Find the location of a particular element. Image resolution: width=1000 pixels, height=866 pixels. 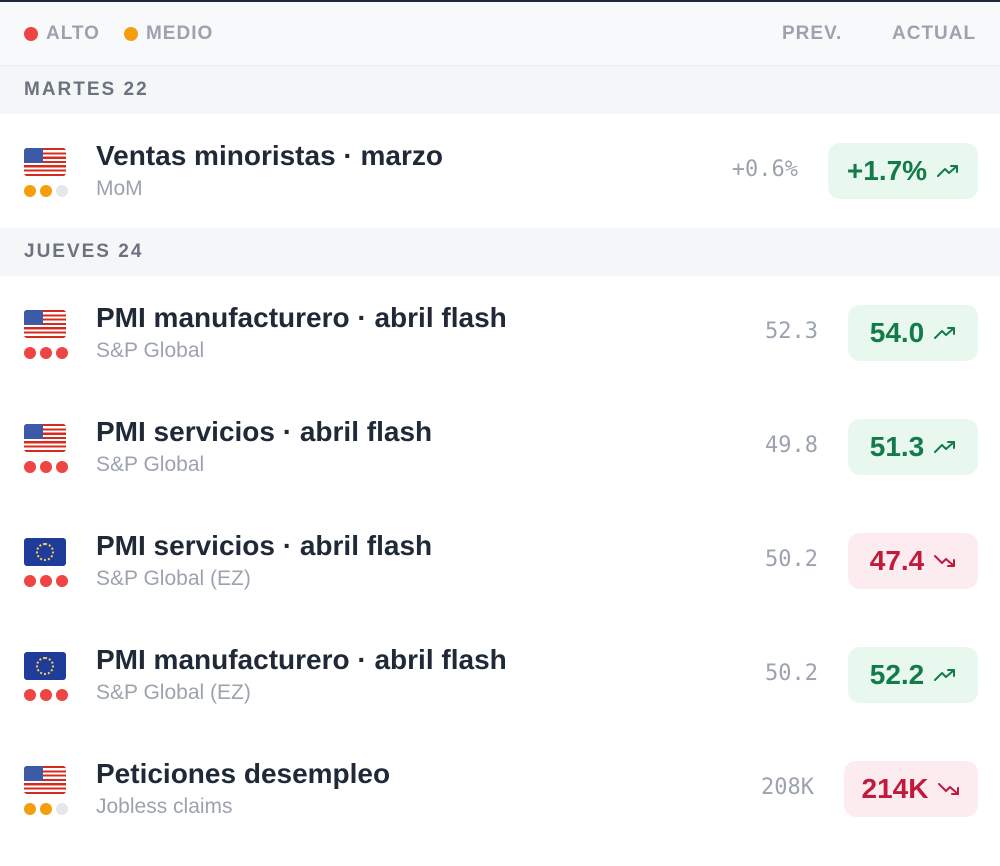

legend-alto-label: ALTO is located at coordinates (73, 33).